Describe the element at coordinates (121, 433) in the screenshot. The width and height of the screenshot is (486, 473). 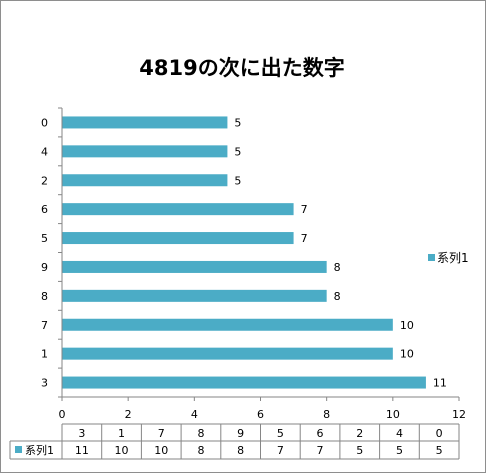
I see `table-header-cell-1: 1` at that location.